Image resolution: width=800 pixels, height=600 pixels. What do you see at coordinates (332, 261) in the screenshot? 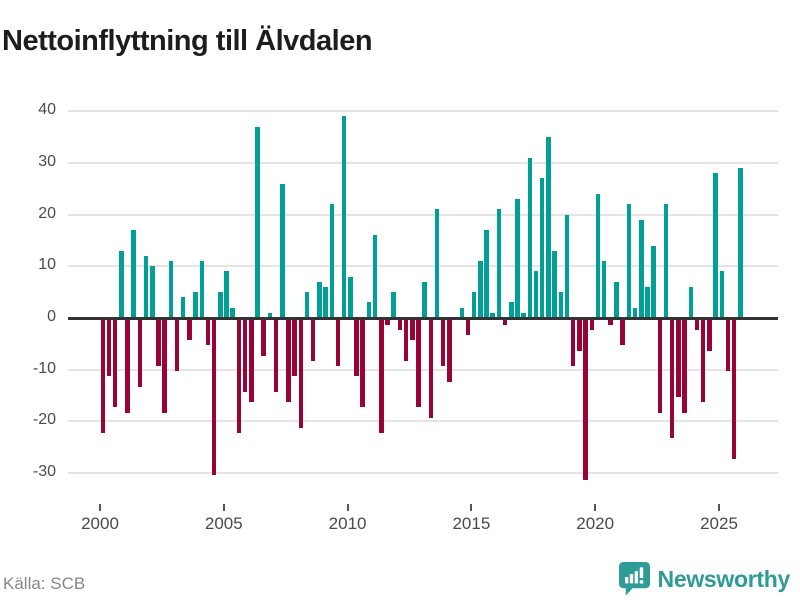
I see `bar-2009-q2` at bounding box center [332, 261].